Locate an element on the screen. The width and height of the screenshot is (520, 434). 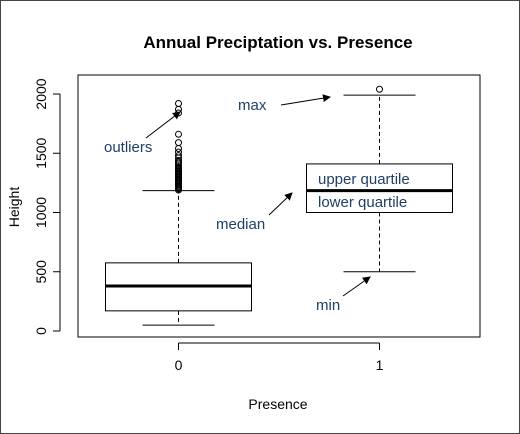
arrow-median is located at coordinates (280, 204).